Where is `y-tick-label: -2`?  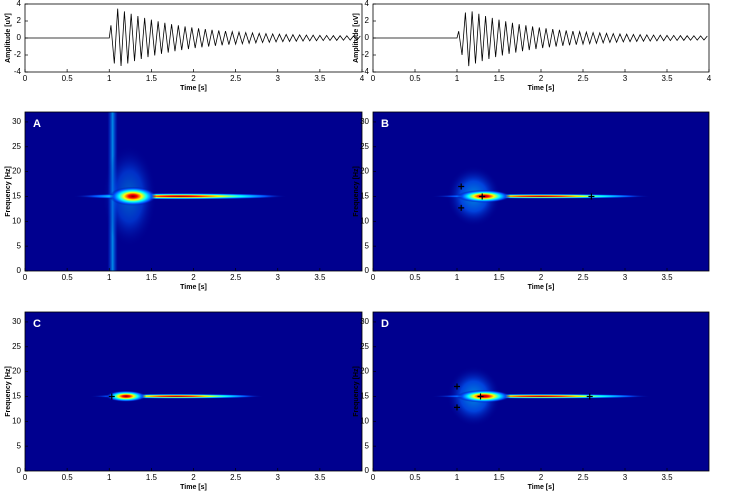
y-tick-label: -2 is located at coordinates (366, 54).